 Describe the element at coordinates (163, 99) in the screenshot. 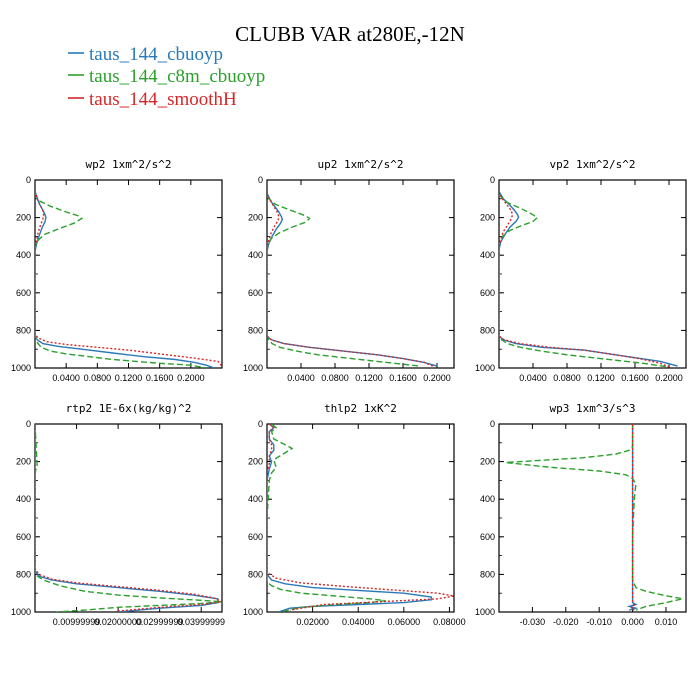

I see `legend-label-3: taus_144_smoothH` at that location.